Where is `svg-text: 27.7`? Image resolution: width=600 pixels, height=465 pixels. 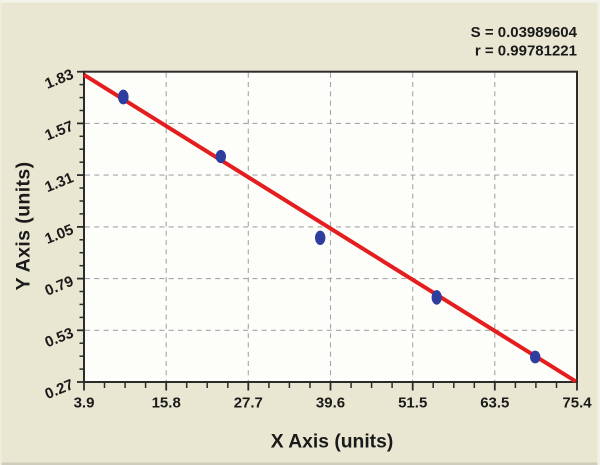
svg-text: 27.7 is located at coordinates (248, 403).